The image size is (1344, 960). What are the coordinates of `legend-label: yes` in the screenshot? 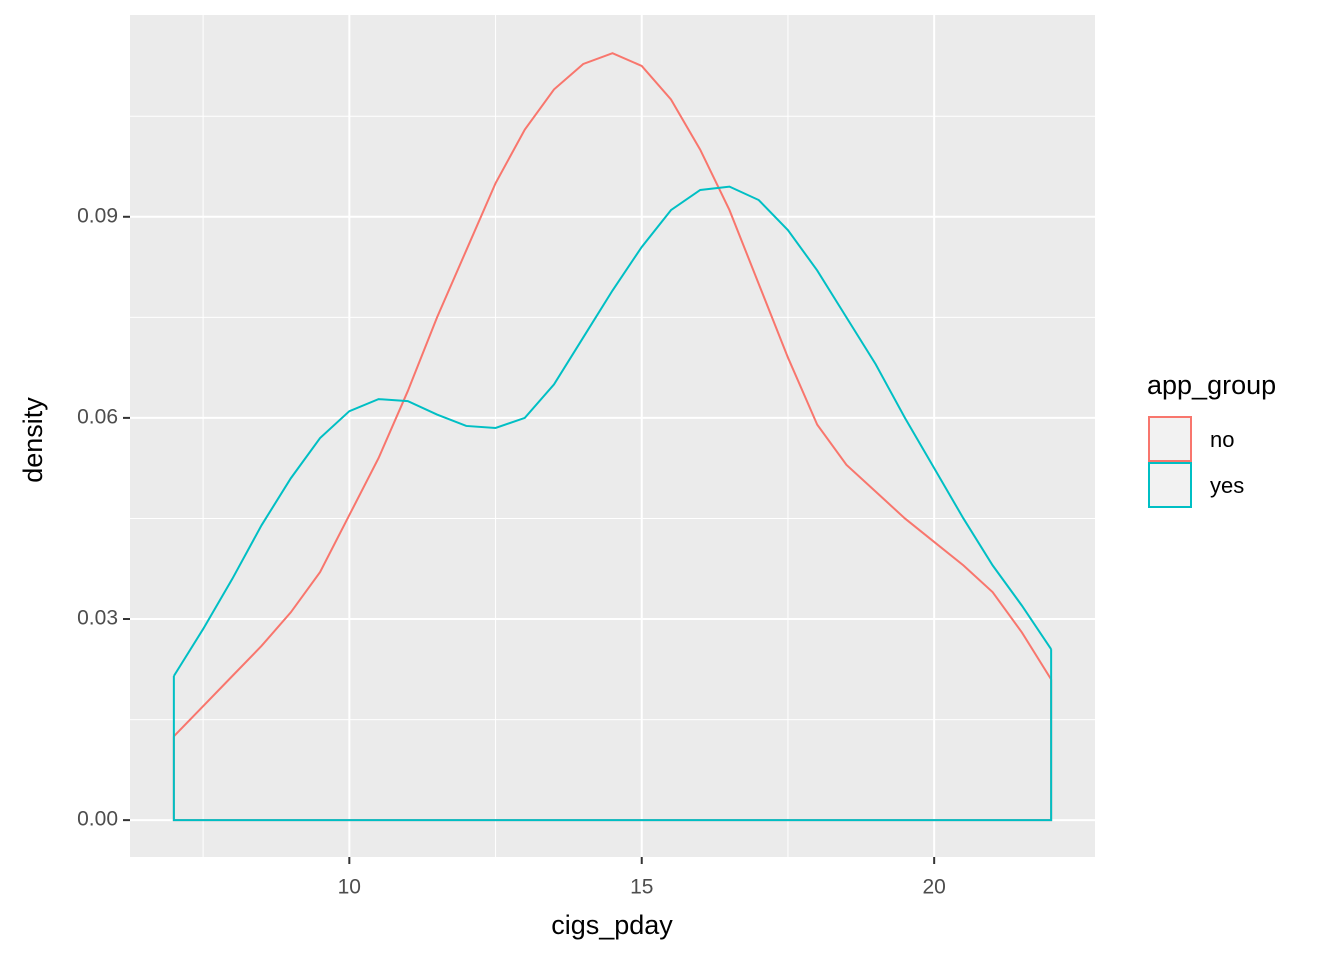 It's located at (1227, 485).